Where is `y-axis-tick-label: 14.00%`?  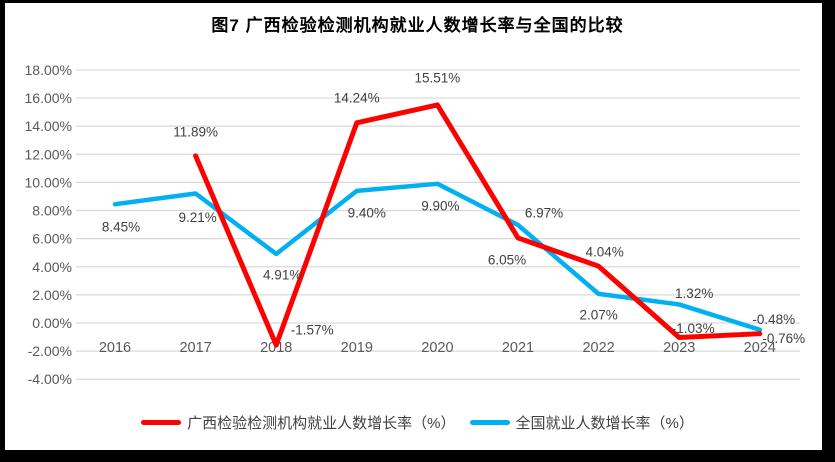
y-axis-tick-label: 14.00% is located at coordinates (48, 126).